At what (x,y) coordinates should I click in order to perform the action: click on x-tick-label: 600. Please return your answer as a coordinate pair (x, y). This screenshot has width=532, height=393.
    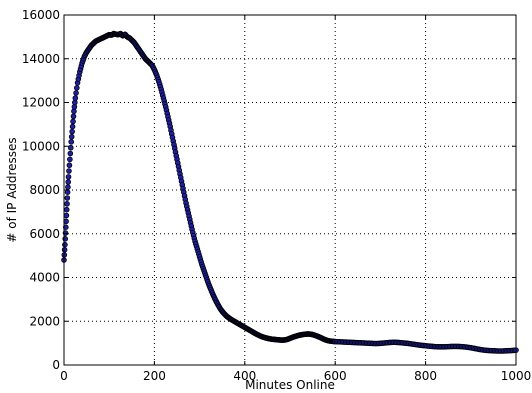
    Looking at the image, I should click on (335, 376).